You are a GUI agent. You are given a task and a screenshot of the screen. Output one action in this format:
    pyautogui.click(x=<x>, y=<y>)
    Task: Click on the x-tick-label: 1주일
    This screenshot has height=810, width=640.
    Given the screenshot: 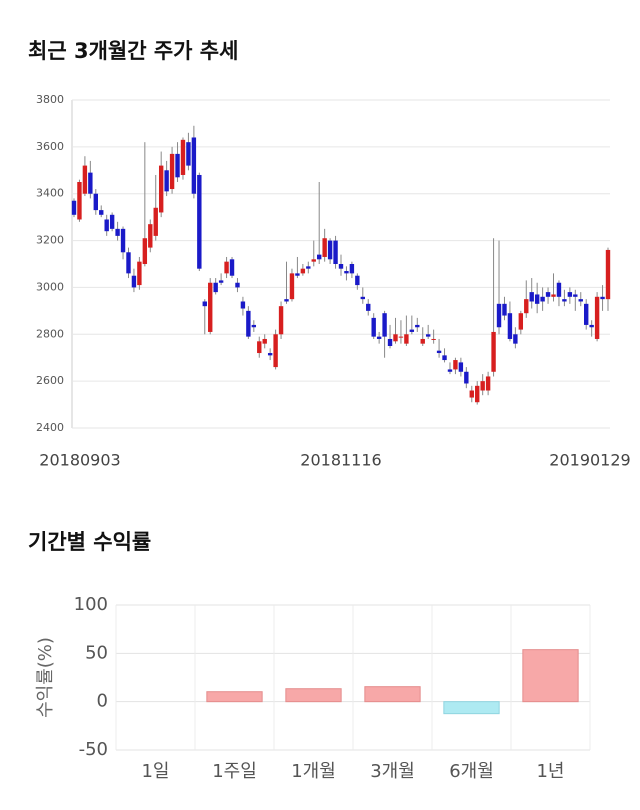 What is the action you would take?
    pyautogui.click(x=234, y=771)
    